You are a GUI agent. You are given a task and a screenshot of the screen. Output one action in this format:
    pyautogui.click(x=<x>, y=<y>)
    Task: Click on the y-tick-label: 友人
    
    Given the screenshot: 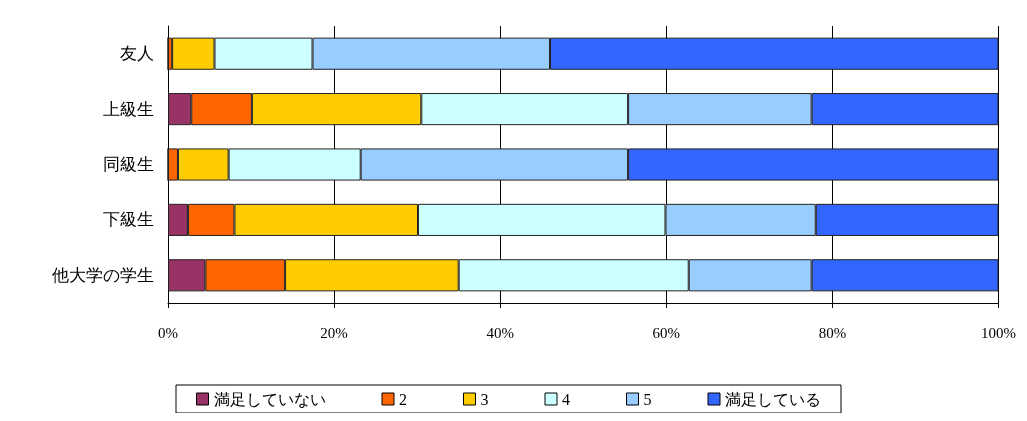 What is the action you would take?
    pyautogui.click(x=137, y=54)
    